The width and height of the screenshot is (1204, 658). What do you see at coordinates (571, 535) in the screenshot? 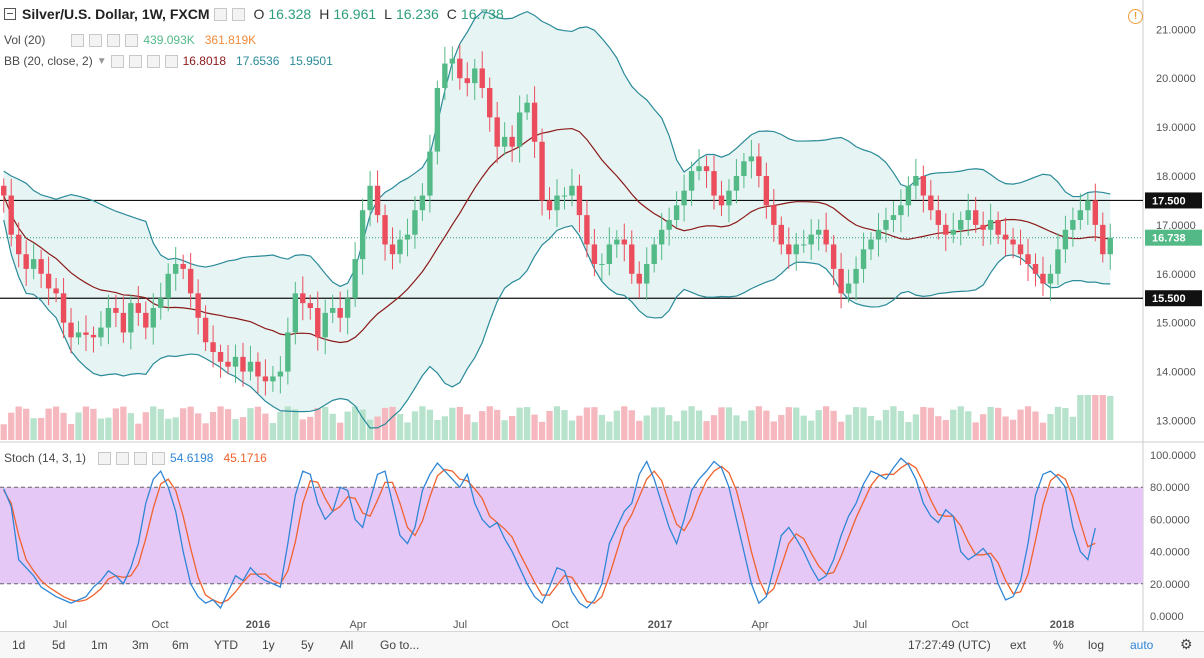
I see `stoch-band` at bounding box center [571, 535].